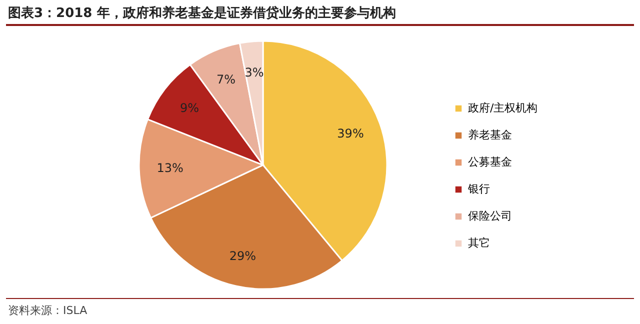 The width and height of the screenshot is (640, 324). What do you see at coordinates (170, 167) in the screenshot?
I see `data-label: 13%` at bounding box center [170, 167].